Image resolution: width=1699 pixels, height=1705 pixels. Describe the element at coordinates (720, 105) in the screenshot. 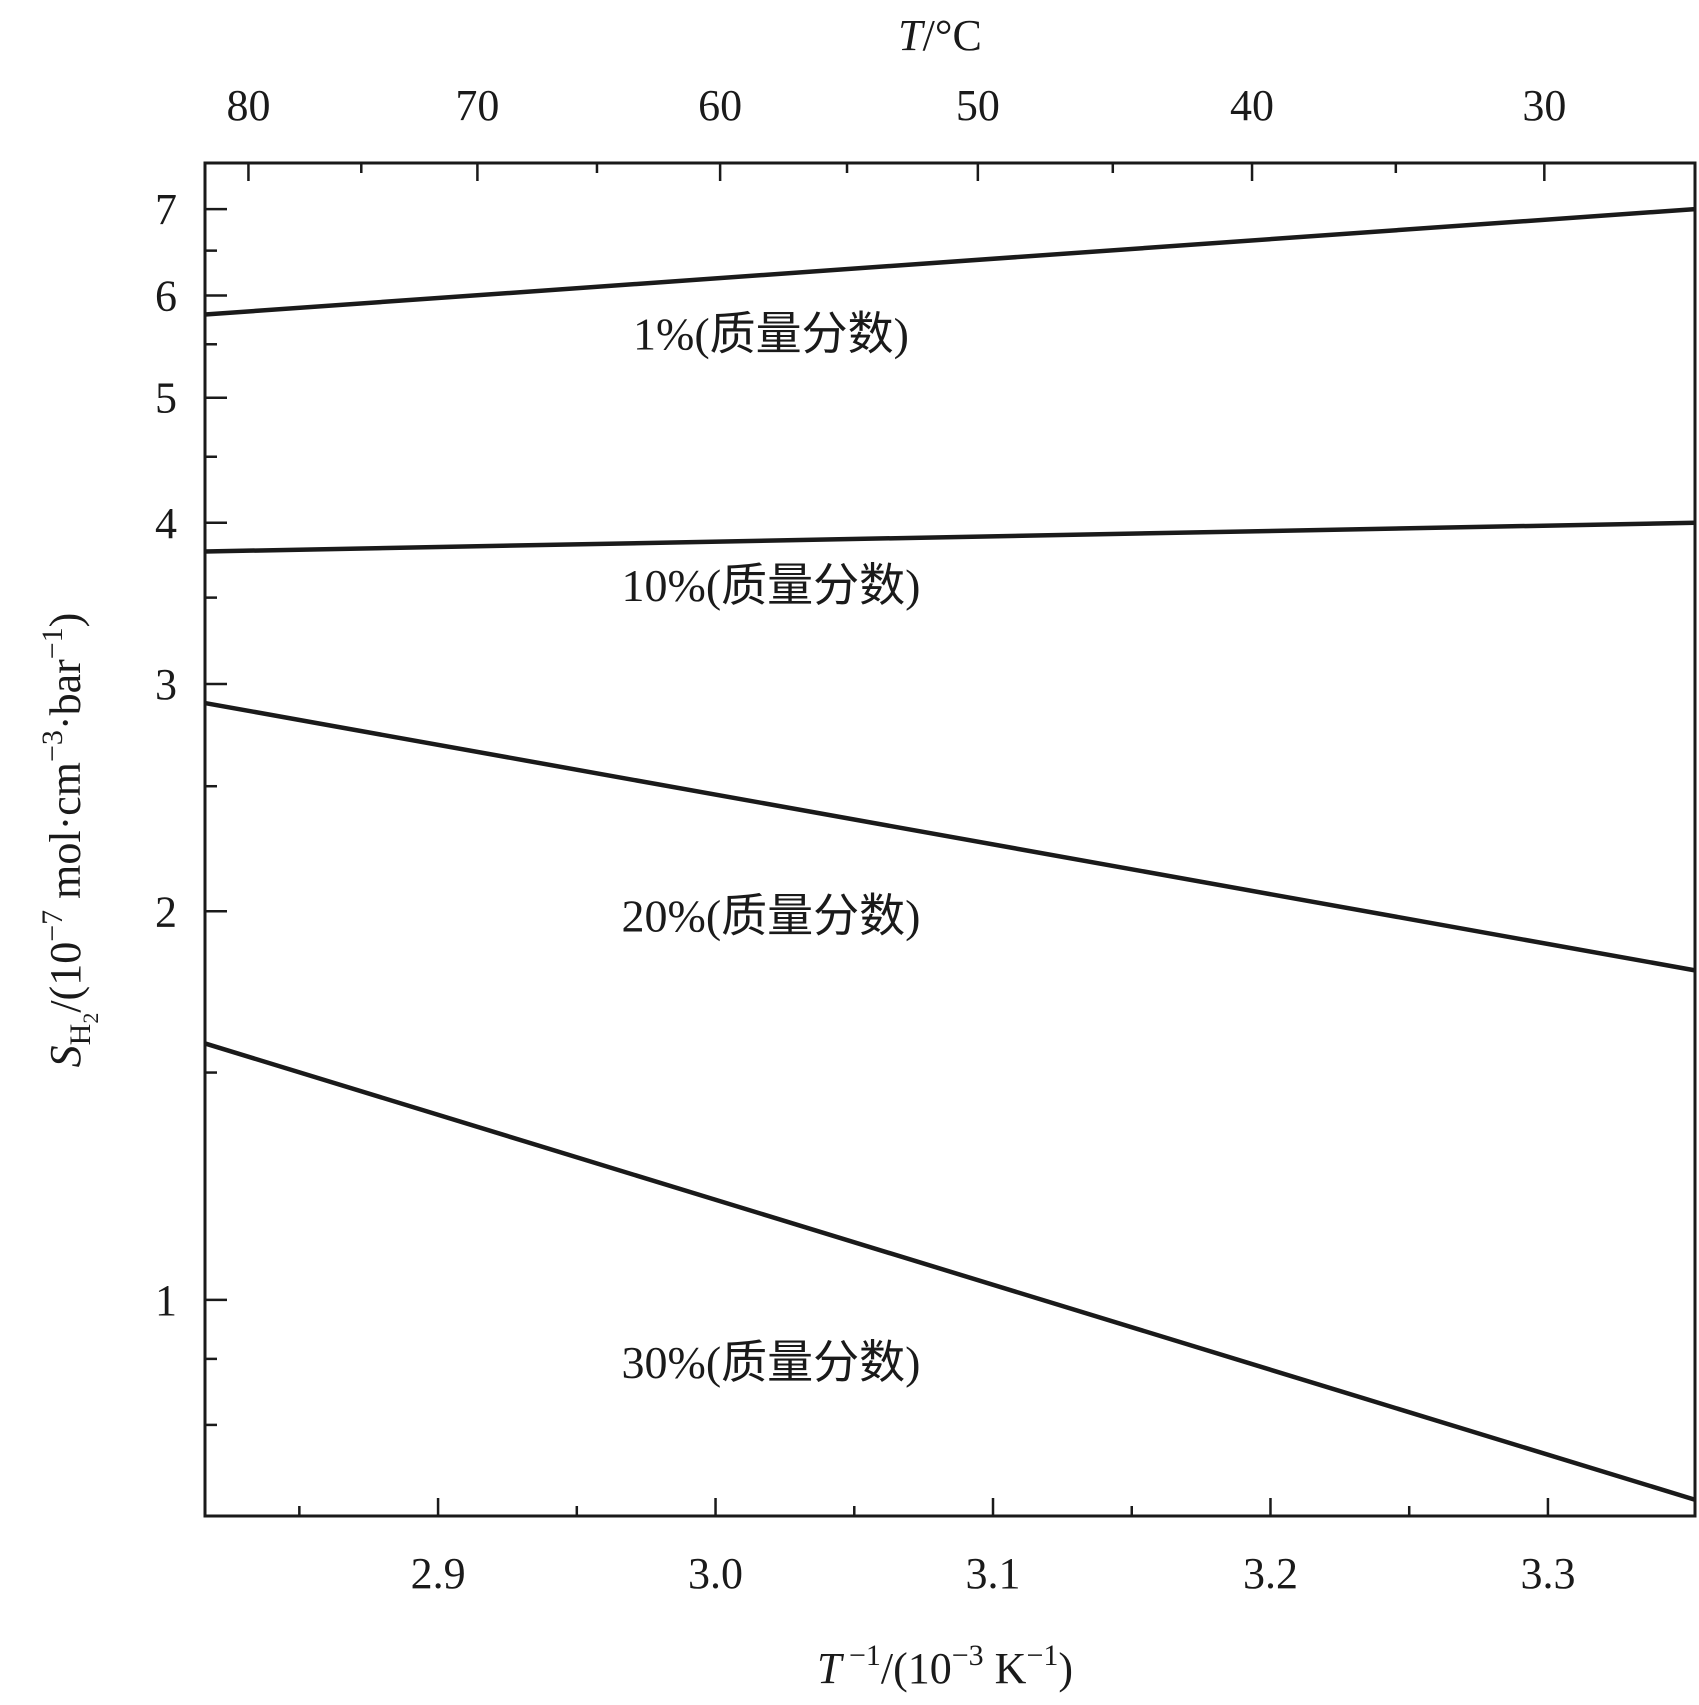

I see `top-tick-label: 60` at that location.